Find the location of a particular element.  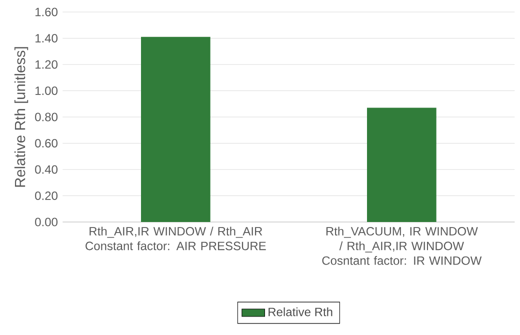

y-axis-title: Relative Rth [unitless] is located at coordinates (21, 117).